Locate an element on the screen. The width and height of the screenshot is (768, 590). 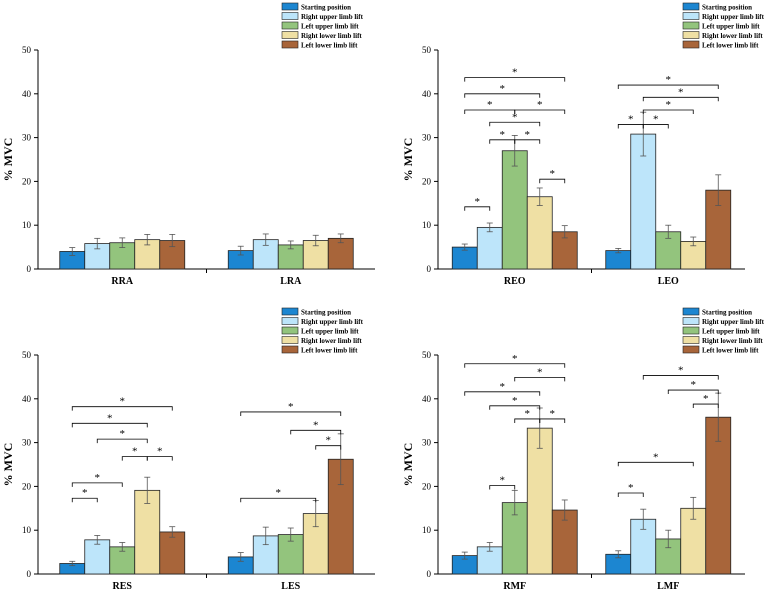
category-label: LRA is located at coordinates (291, 281).